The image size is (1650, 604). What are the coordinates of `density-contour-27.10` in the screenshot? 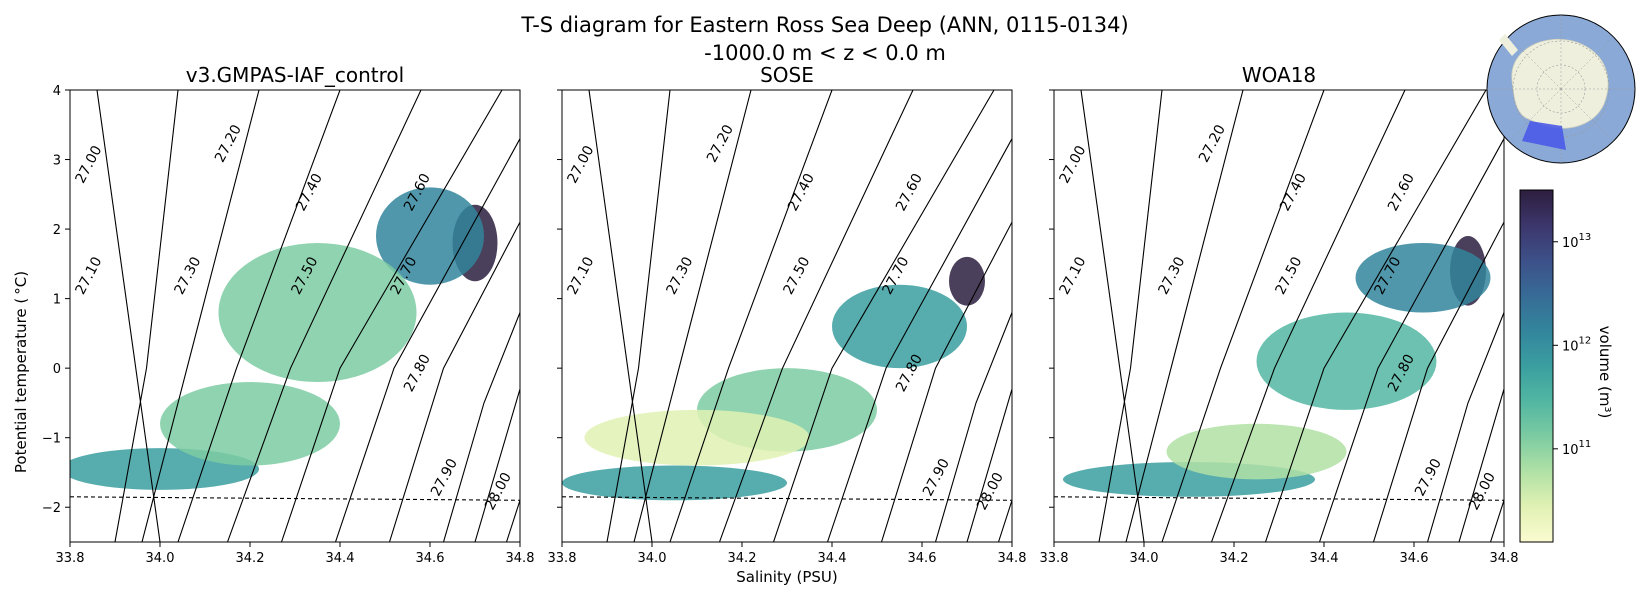 It's located at (146, 316).